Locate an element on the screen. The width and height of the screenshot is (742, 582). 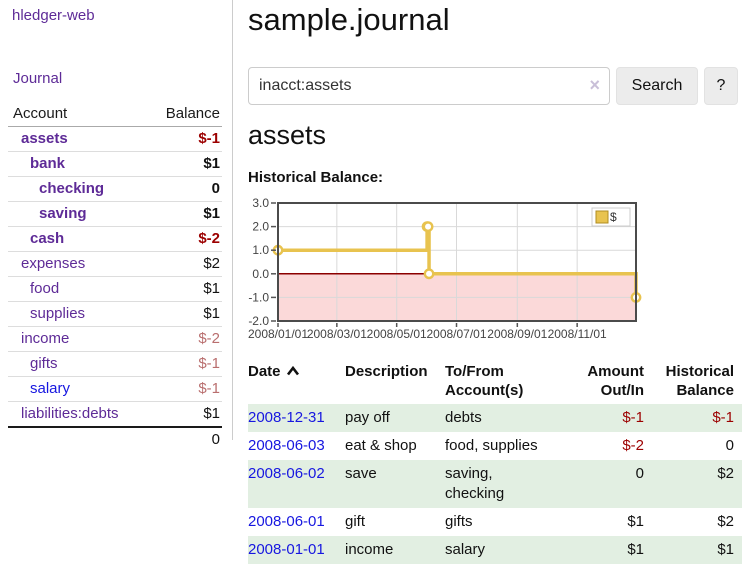
svg-text: 1.0 is located at coordinates (260, 250).